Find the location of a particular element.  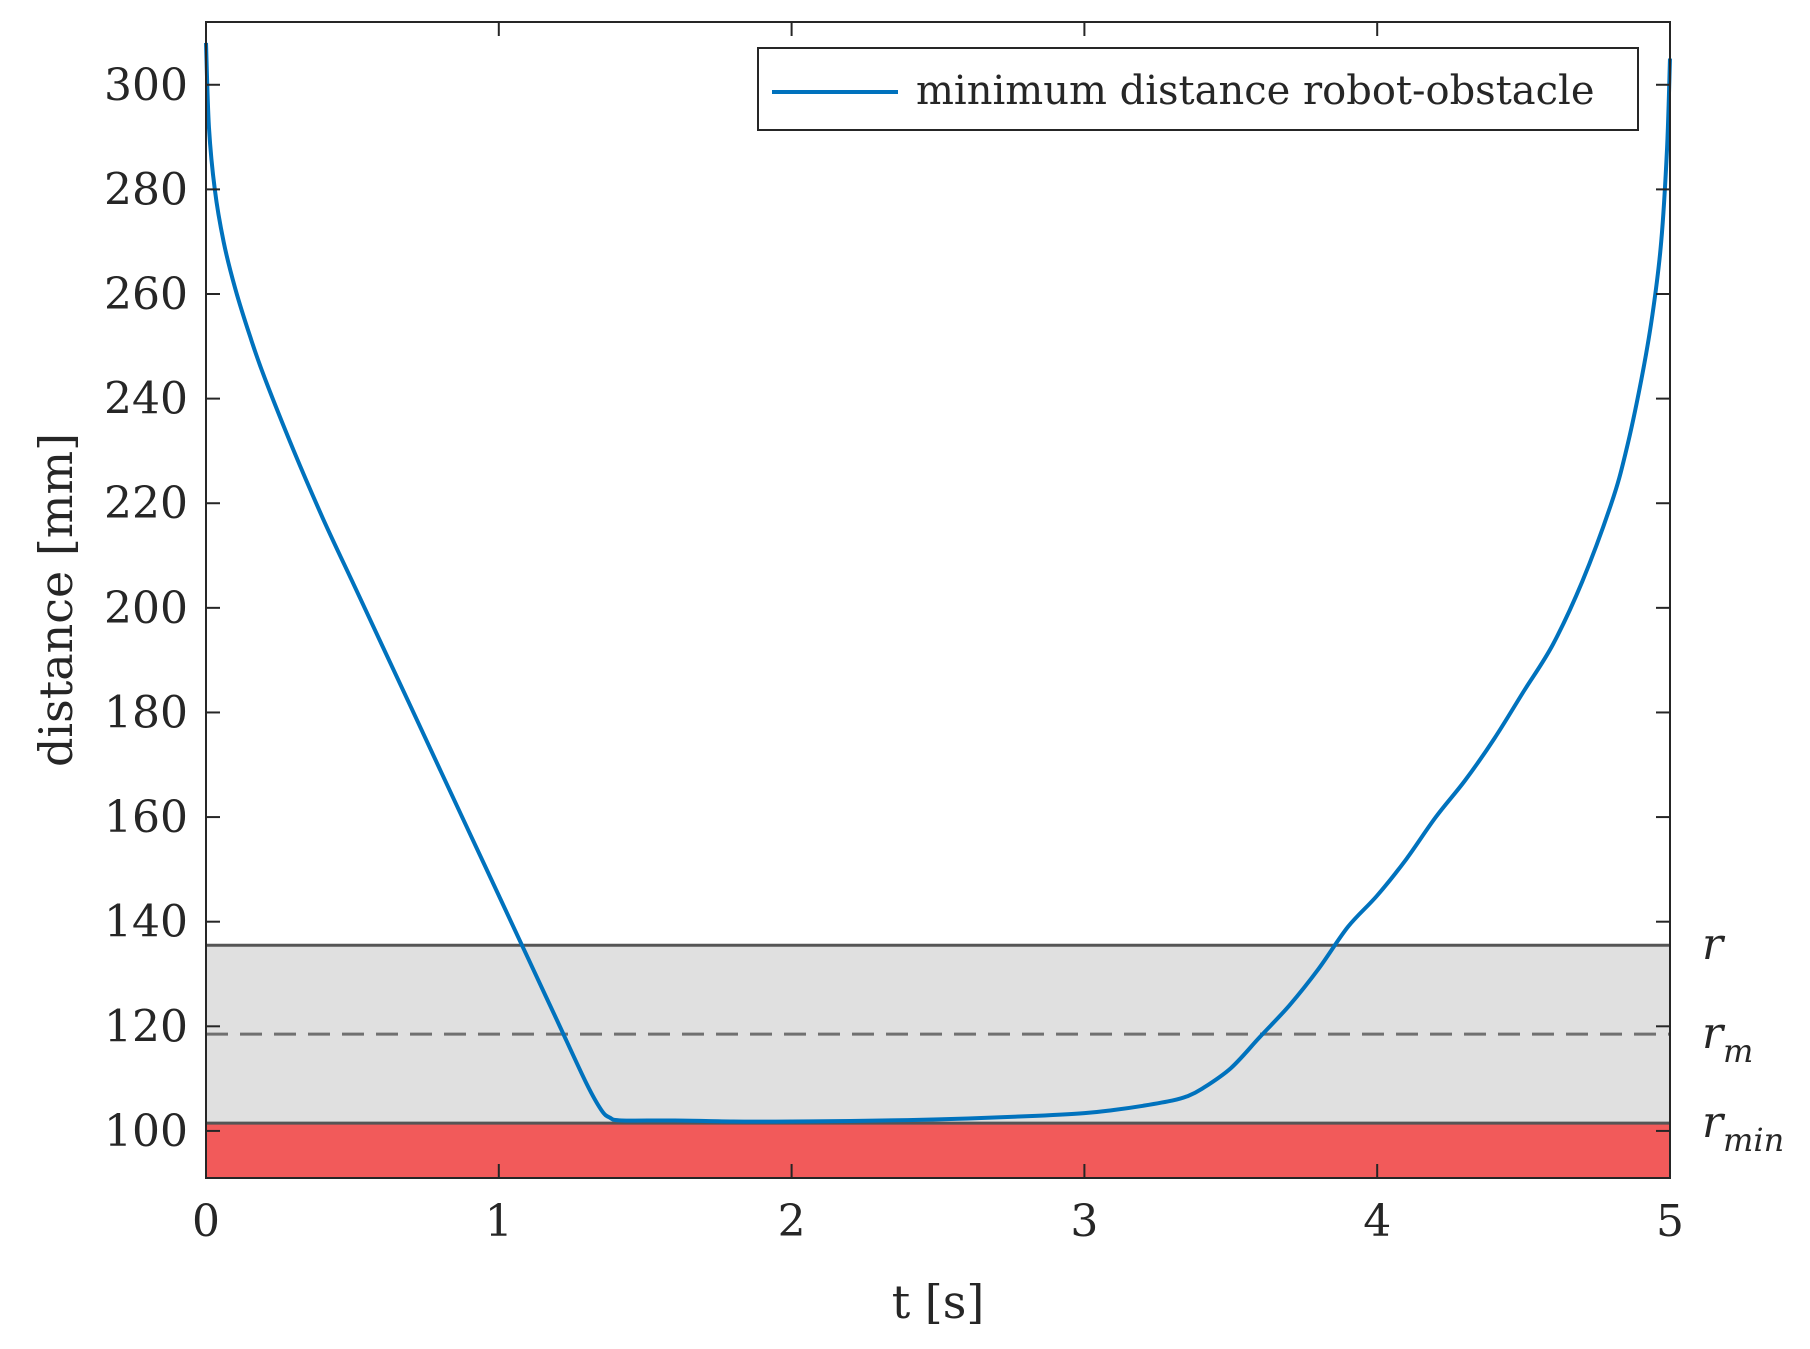

x-axis-title: t [s] is located at coordinates (938, 1302).